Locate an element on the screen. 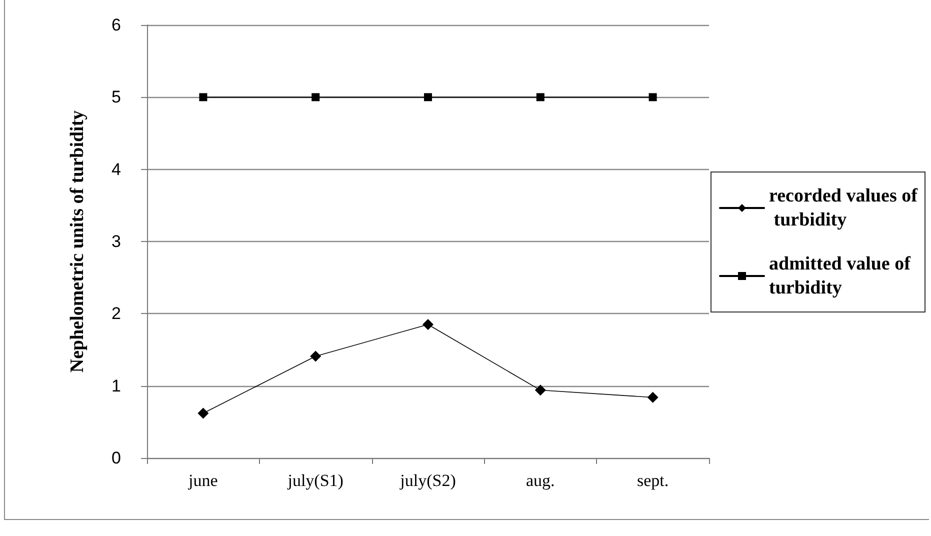 The height and width of the screenshot is (536, 931). y-tick-label: 3 is located at coordinates (116, 241).